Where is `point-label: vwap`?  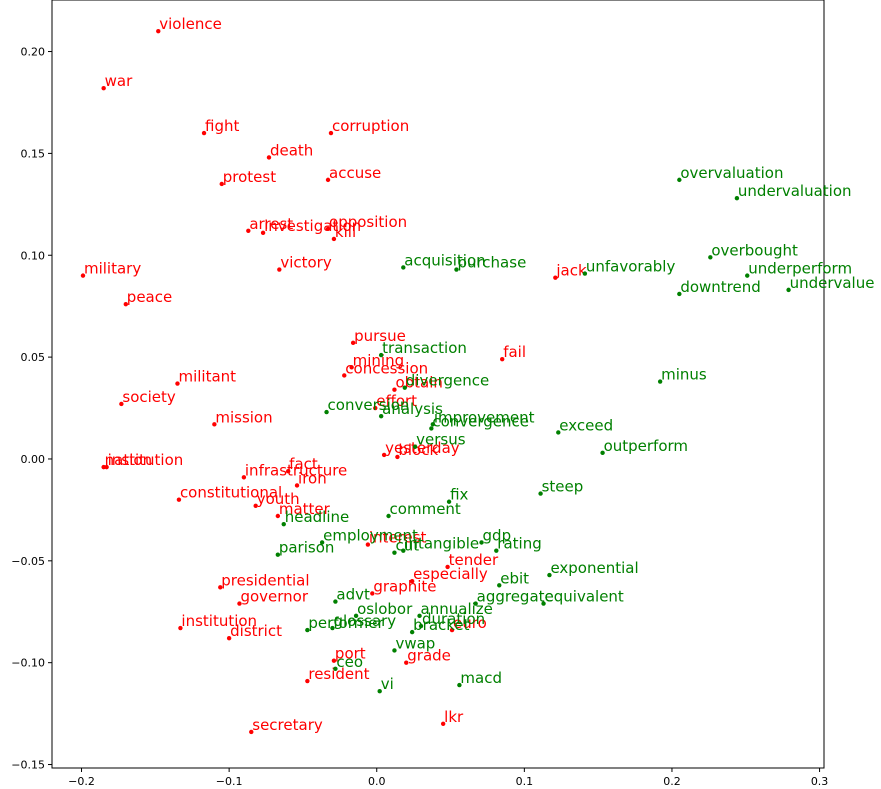
point-label: vwap is located at coordinates (415, 643).